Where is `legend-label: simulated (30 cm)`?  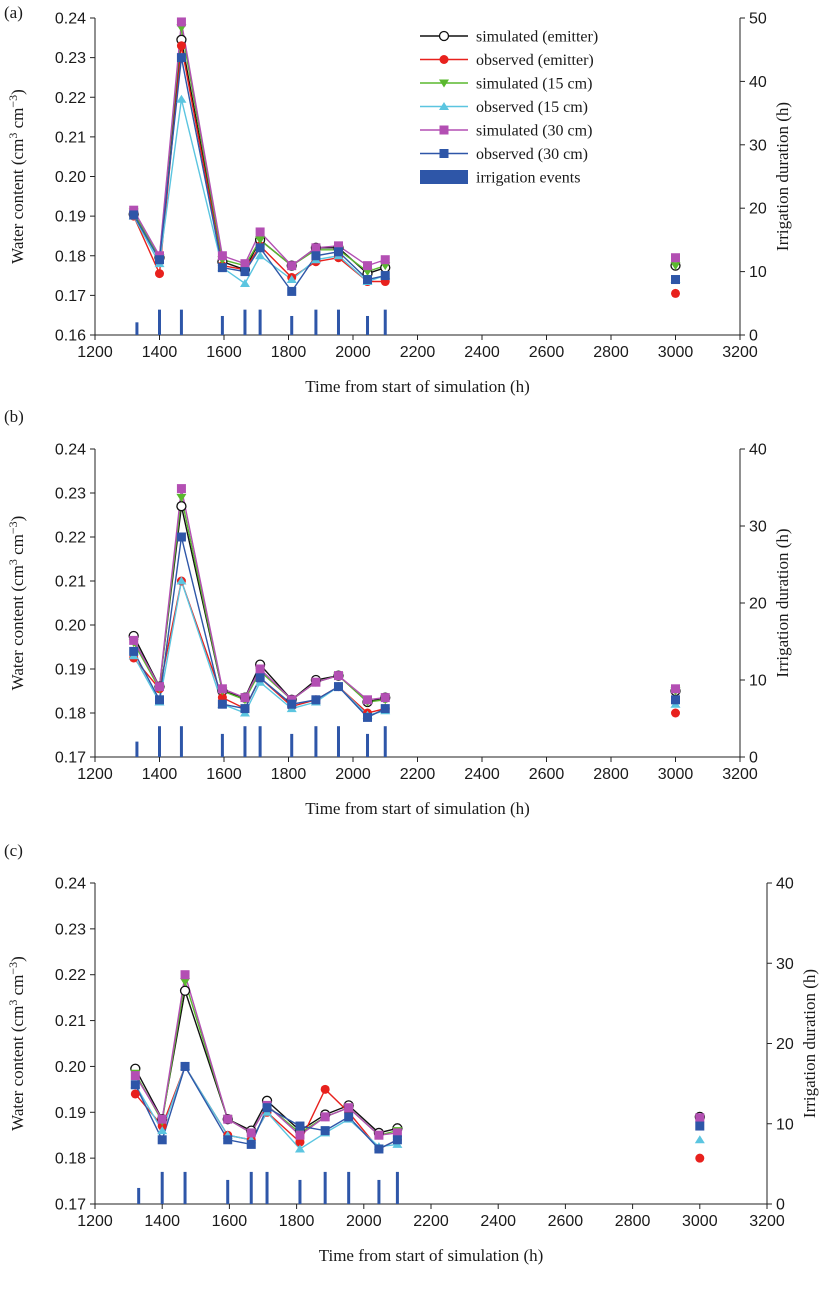 legend-label: simulated (30 cm) is located at coordinates (534, 131).